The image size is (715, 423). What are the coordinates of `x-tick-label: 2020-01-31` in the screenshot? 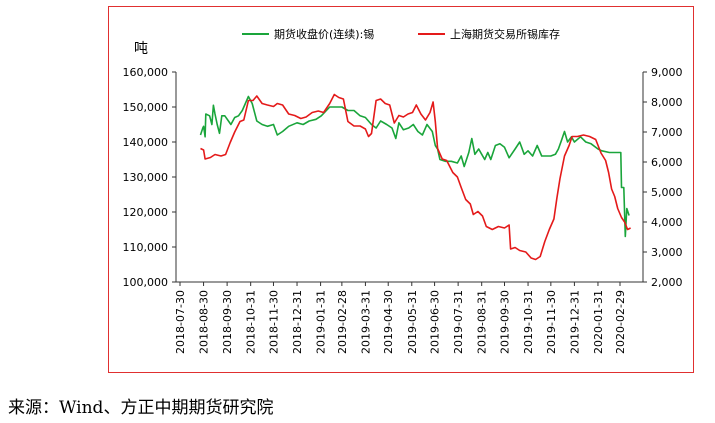 It's located at (598, 322).